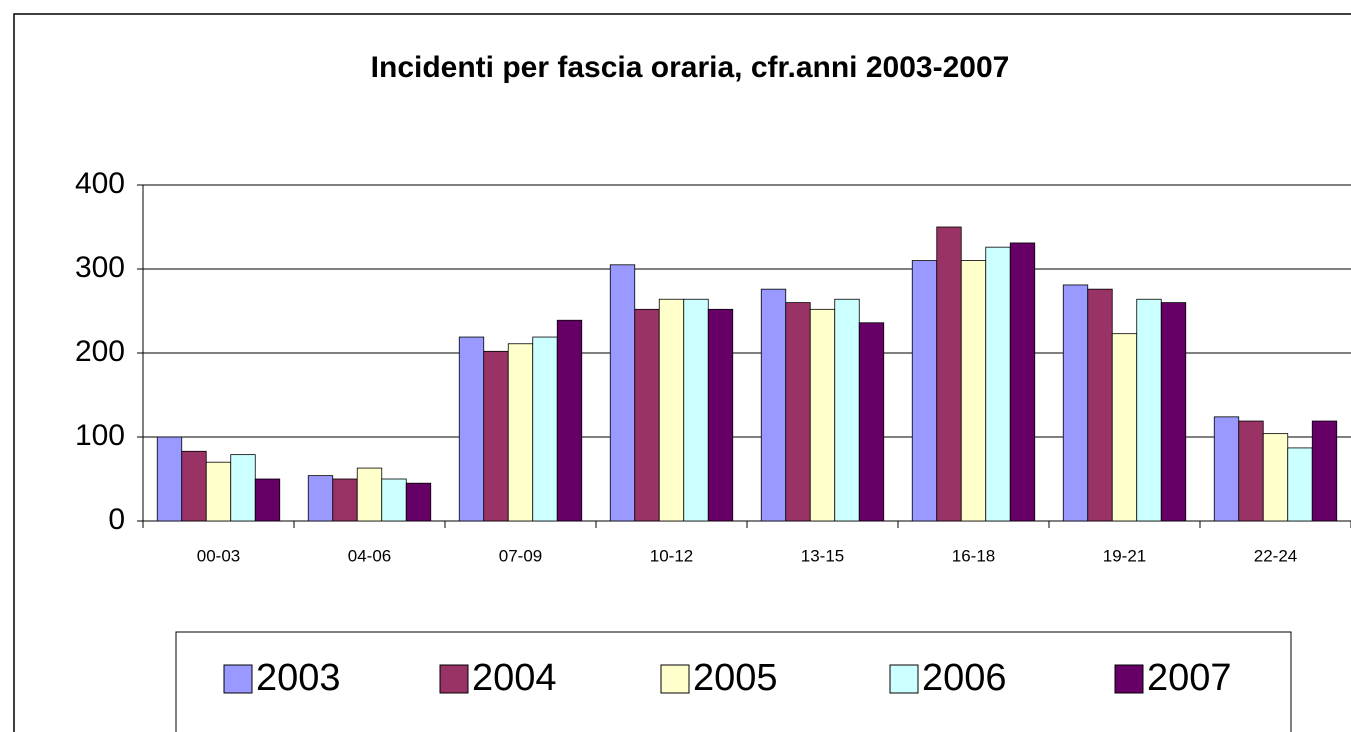 This screenshot has width=1351, height=732. What do you see at coordinates (973, 555) in the screenshot?
I see `x-tick-label: 16-18` at bounding box center [973, 555].